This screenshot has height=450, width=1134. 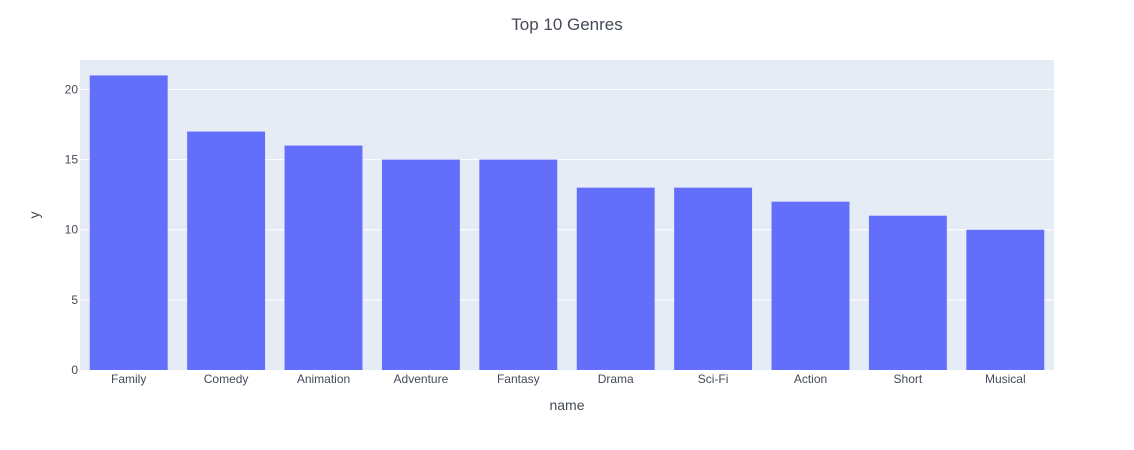 I want to click on x-tick-label: Sci-Fi, so click(x=713, y=379).